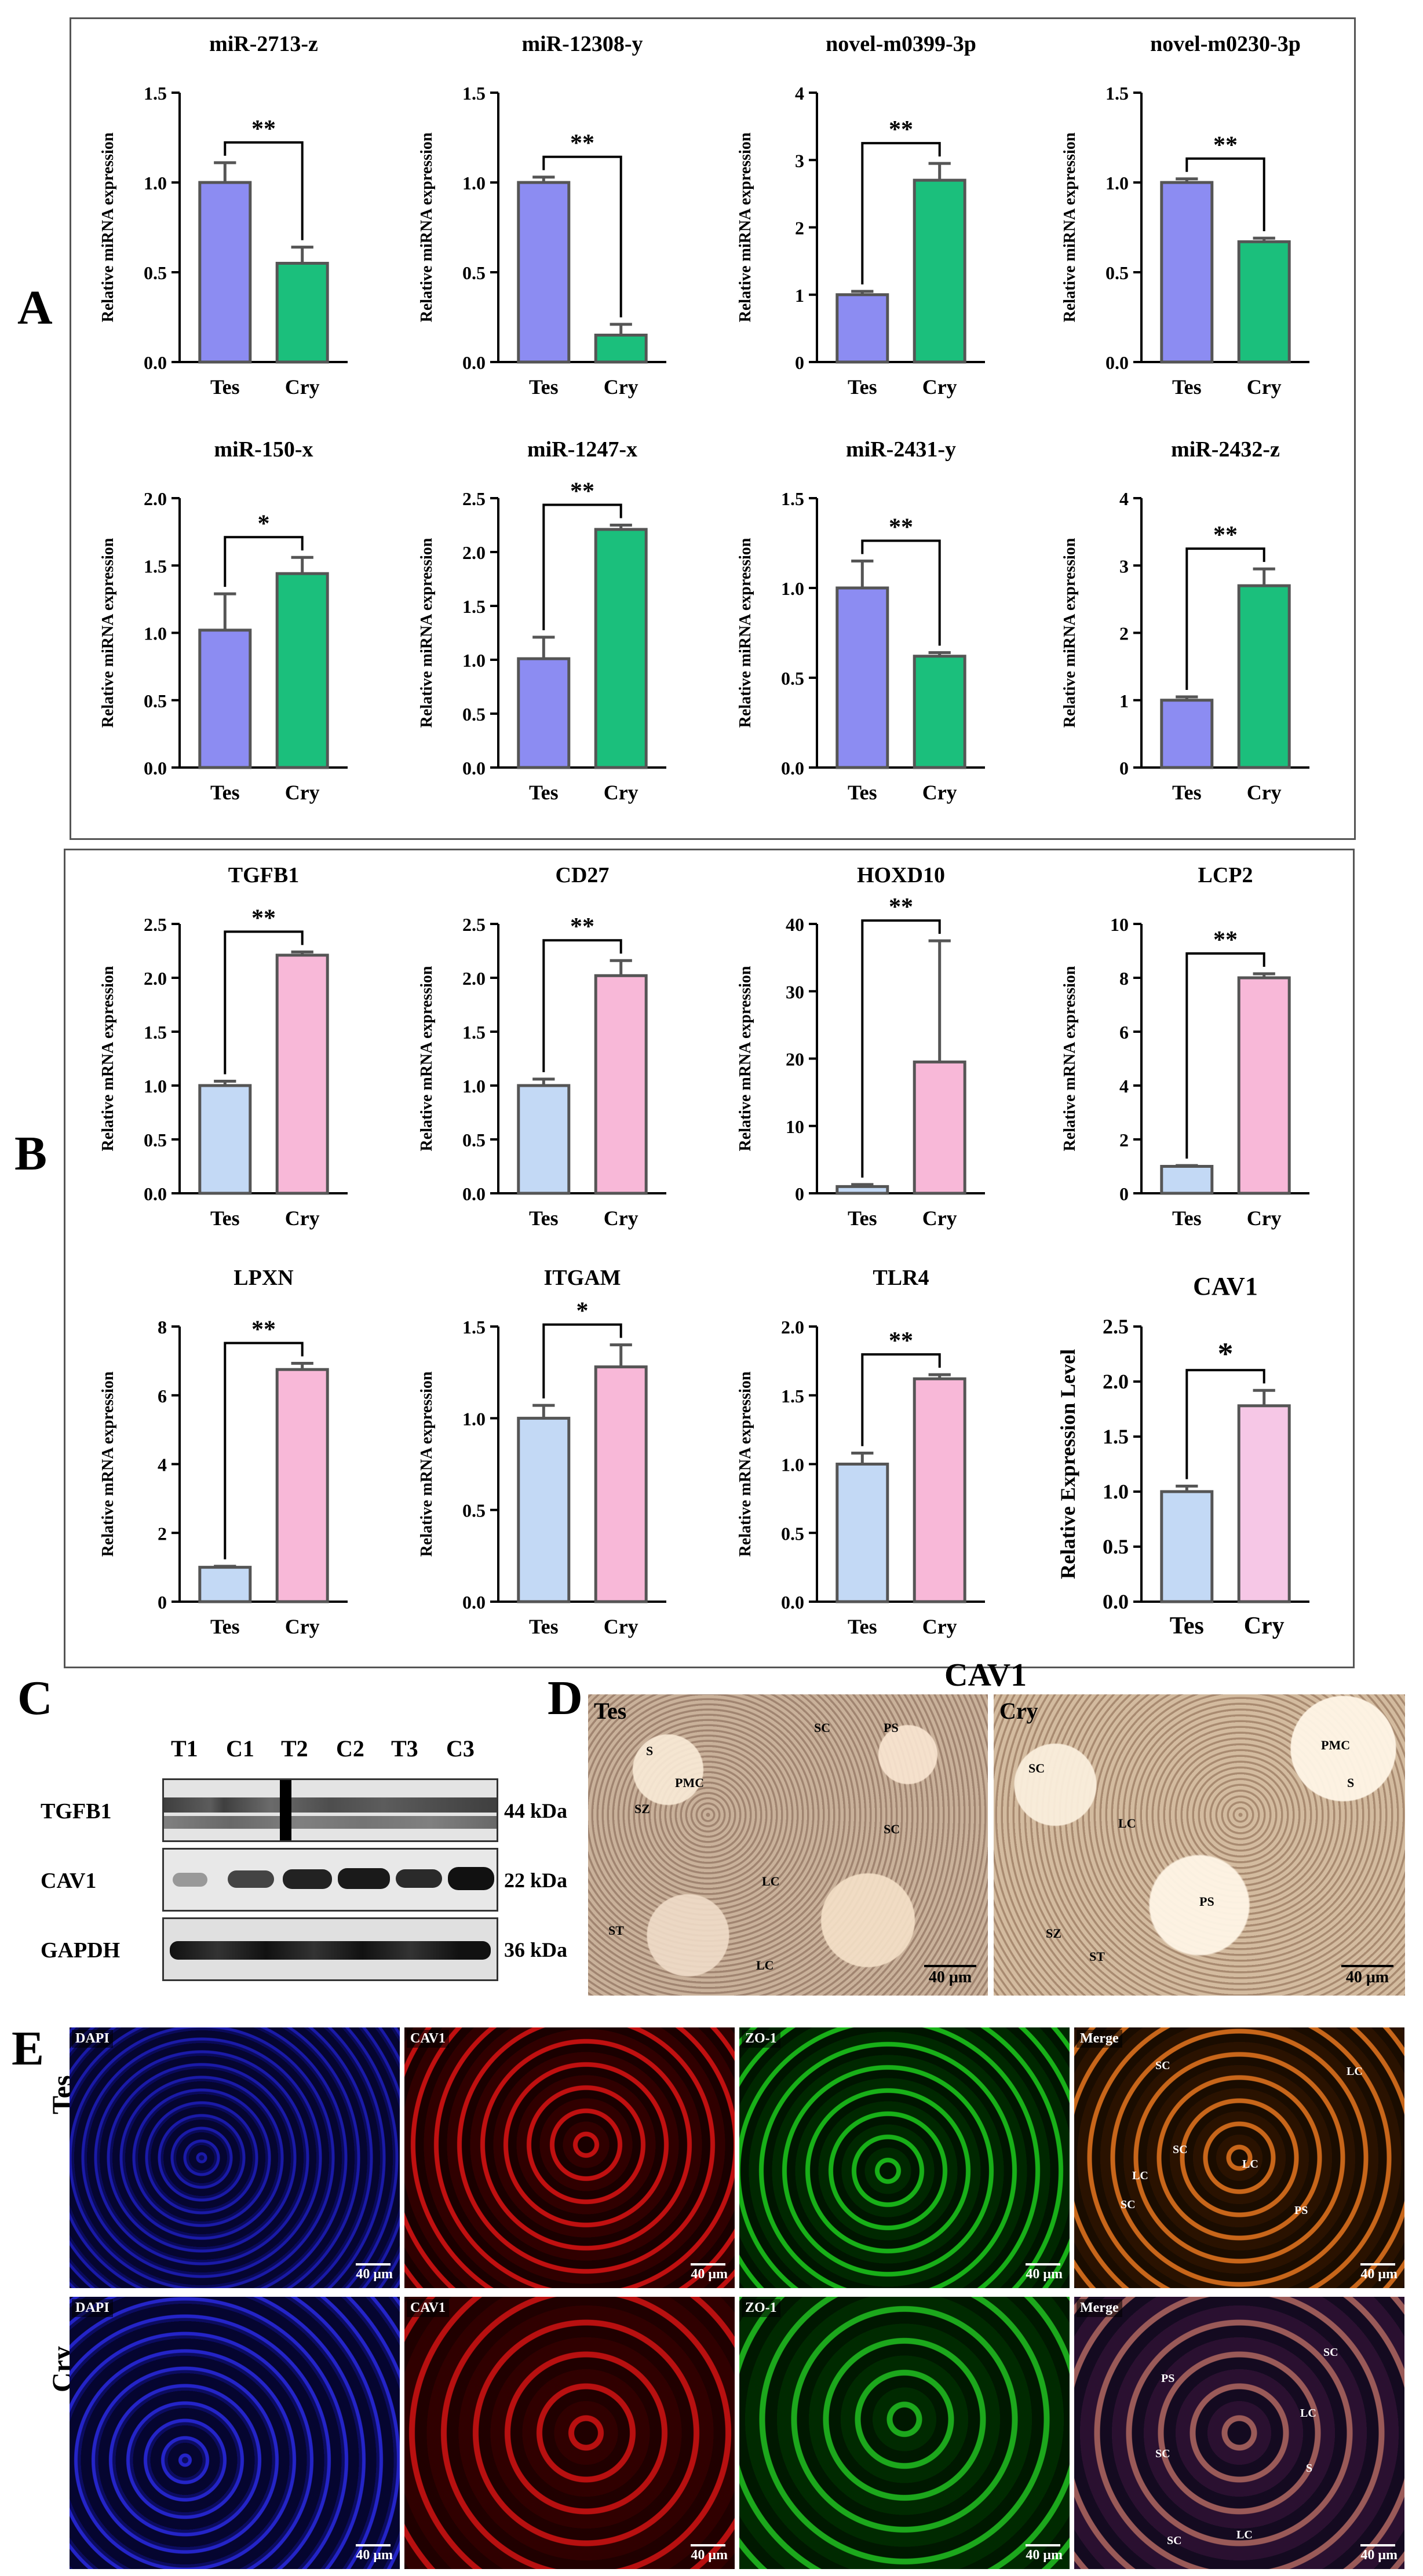  What do you see at coordinates (901, 875) in the screenshot?
I see `chart-title: HOXD10` at bounding box center [901, 875].